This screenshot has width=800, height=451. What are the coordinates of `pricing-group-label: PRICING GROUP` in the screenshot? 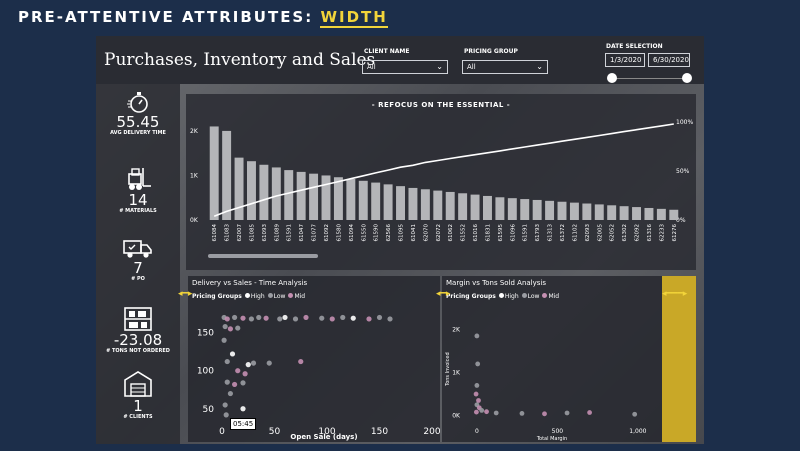 It's located at (491, 51).